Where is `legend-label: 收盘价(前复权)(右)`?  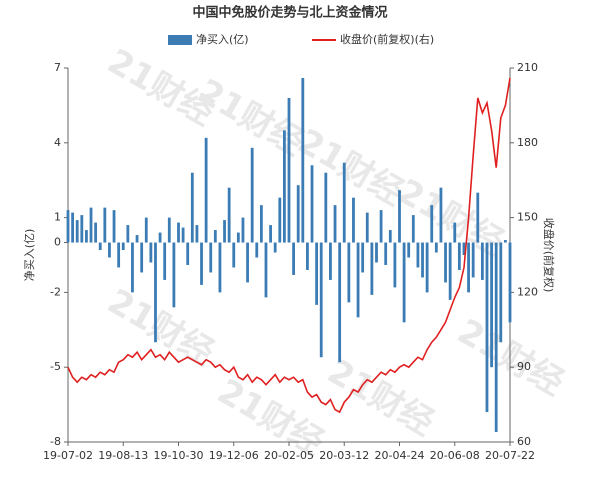 legend-label: 收盘价(前复权)(右) is located at coordinates (387, 39).